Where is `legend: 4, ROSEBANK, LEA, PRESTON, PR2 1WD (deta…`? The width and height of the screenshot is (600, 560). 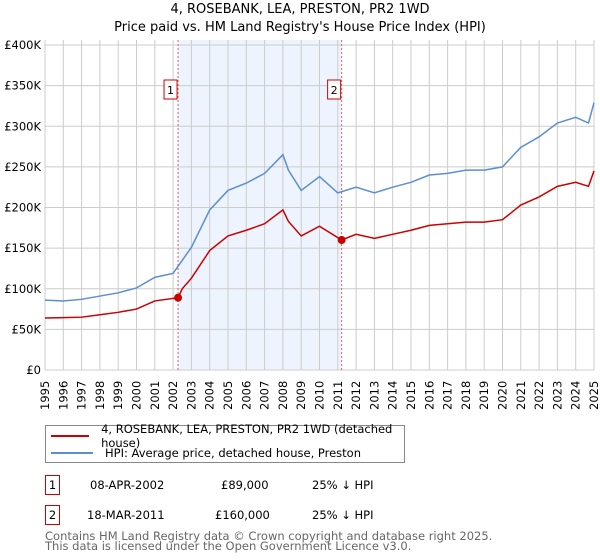
legend: 4, ROSEBANK, LEA, PRESTON, PR2 1WD (deta… is located at coordinates (225, 442).